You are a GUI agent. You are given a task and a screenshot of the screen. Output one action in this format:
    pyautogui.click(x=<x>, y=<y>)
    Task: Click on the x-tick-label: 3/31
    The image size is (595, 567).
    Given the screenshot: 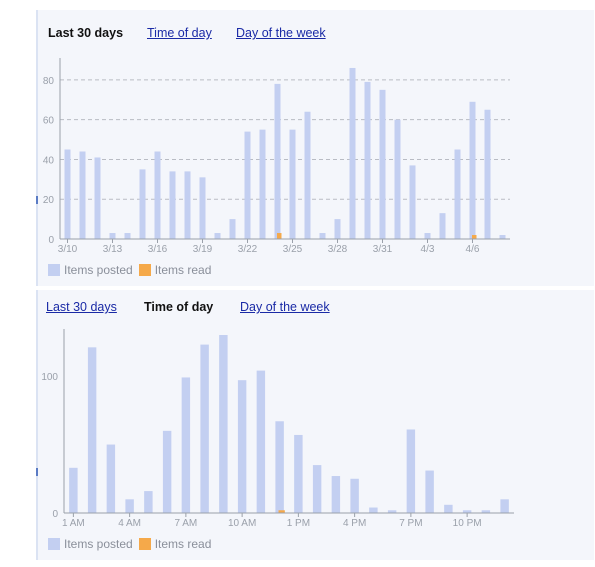 What is the action you would take?
    pyautogui.click(x=383, y=249)
    